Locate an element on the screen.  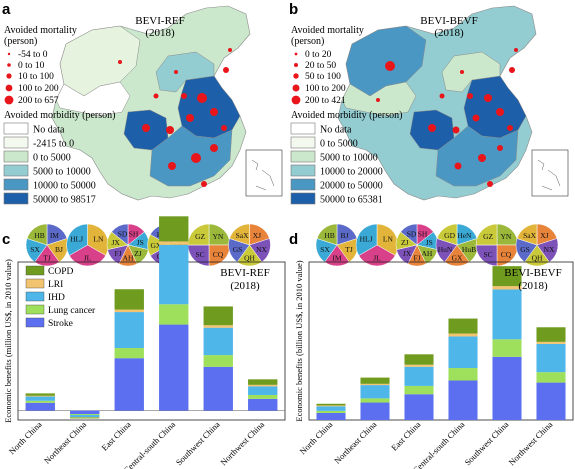
mortality-legend-label: 0 to 20 is located at coordinates (318, 55).